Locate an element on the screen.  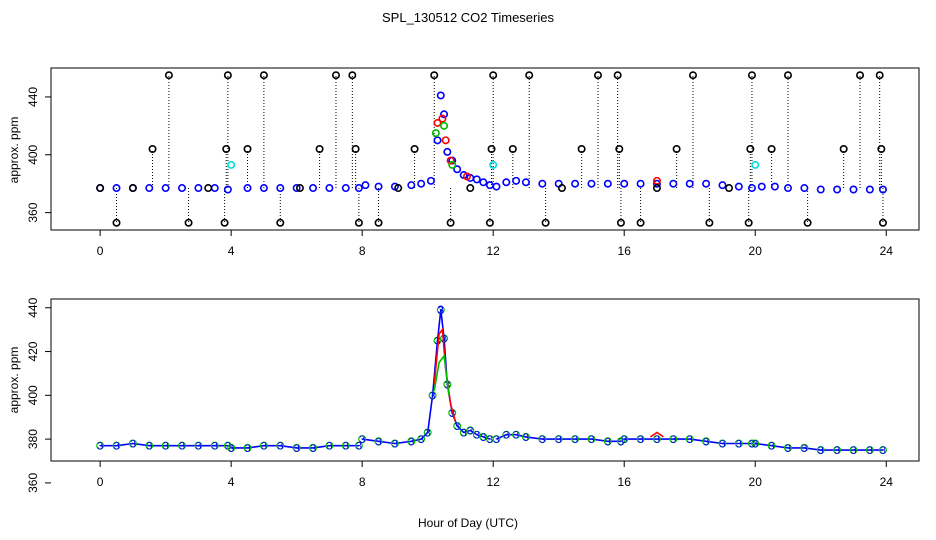
bottom-y-ticks: 360 380 400 420 440 is located at coordinates (38, 395).